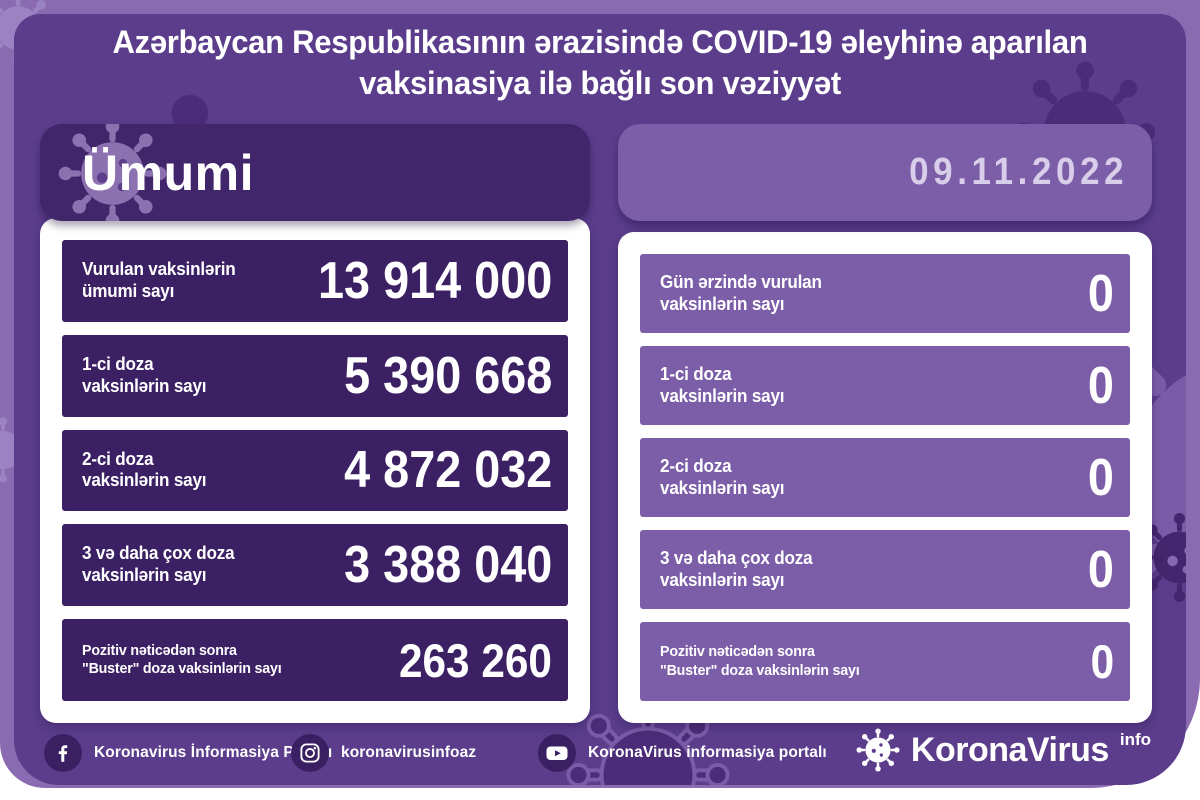 Image resolution: width=1200 pixels, height=800 pixels. I want to click on logo-superscript: info, so click(1135, 739).